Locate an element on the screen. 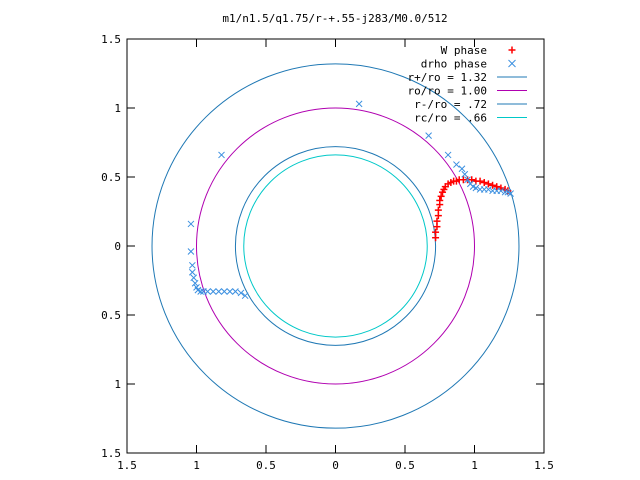  chart-title: m1/n1.5/q1.75/r-+.55-j283/M0.0/512 is located at coordinates (334, 18).